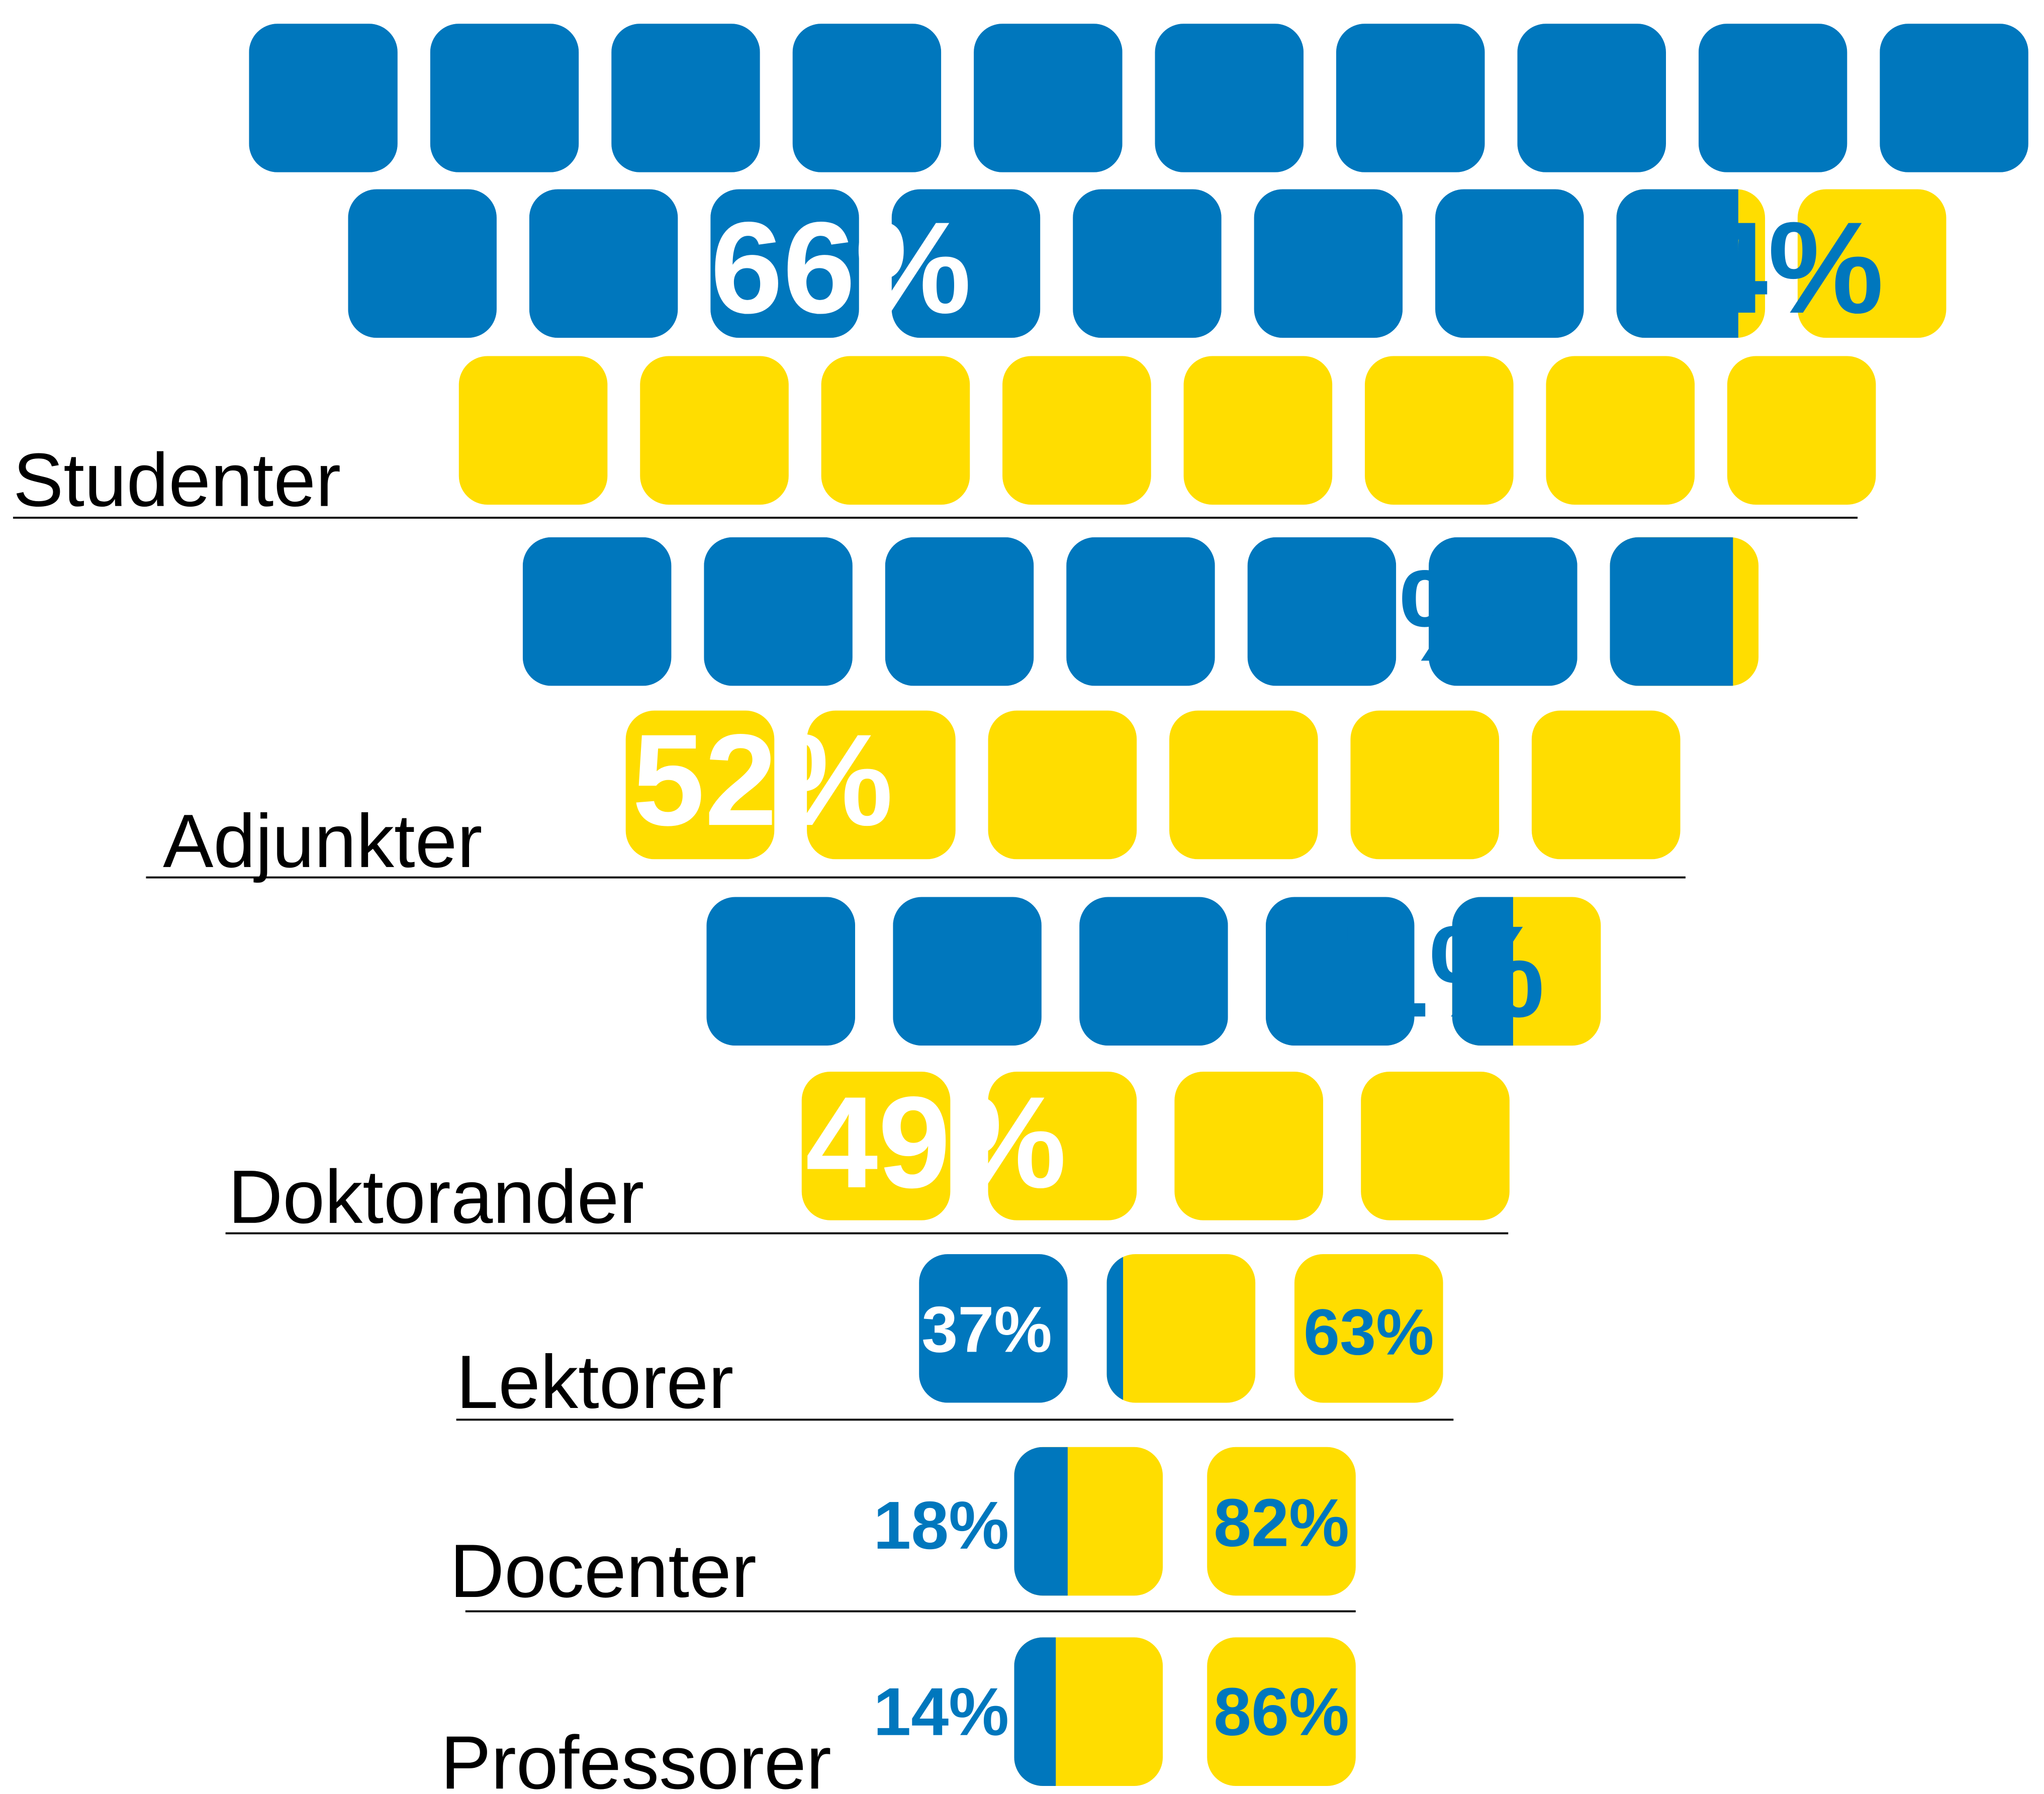 The image size is (2044, 1794). What do you see at coordinates (987, 1330) in the screenshot?
I see `value-label: 37%` at bounding box center [987, 1330].